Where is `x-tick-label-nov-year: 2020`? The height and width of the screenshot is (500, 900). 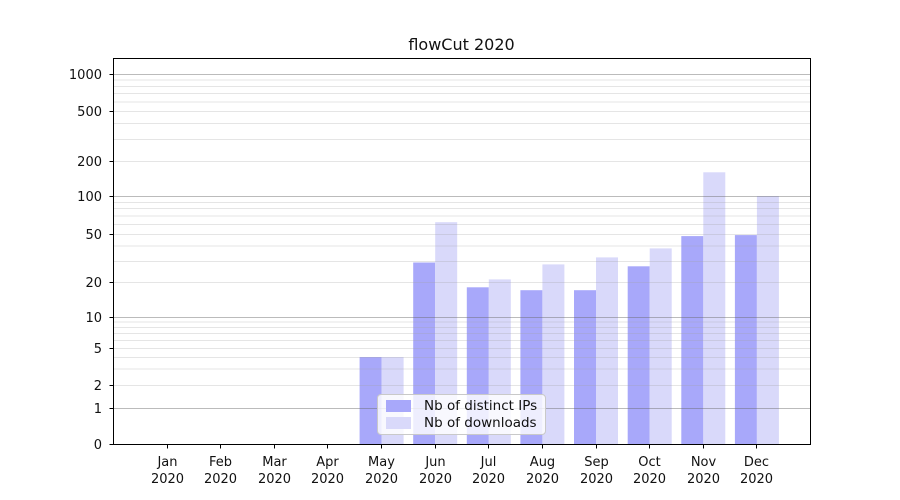
x-tick-label-nov-year: 2020 is located at coordinates (703, 479).